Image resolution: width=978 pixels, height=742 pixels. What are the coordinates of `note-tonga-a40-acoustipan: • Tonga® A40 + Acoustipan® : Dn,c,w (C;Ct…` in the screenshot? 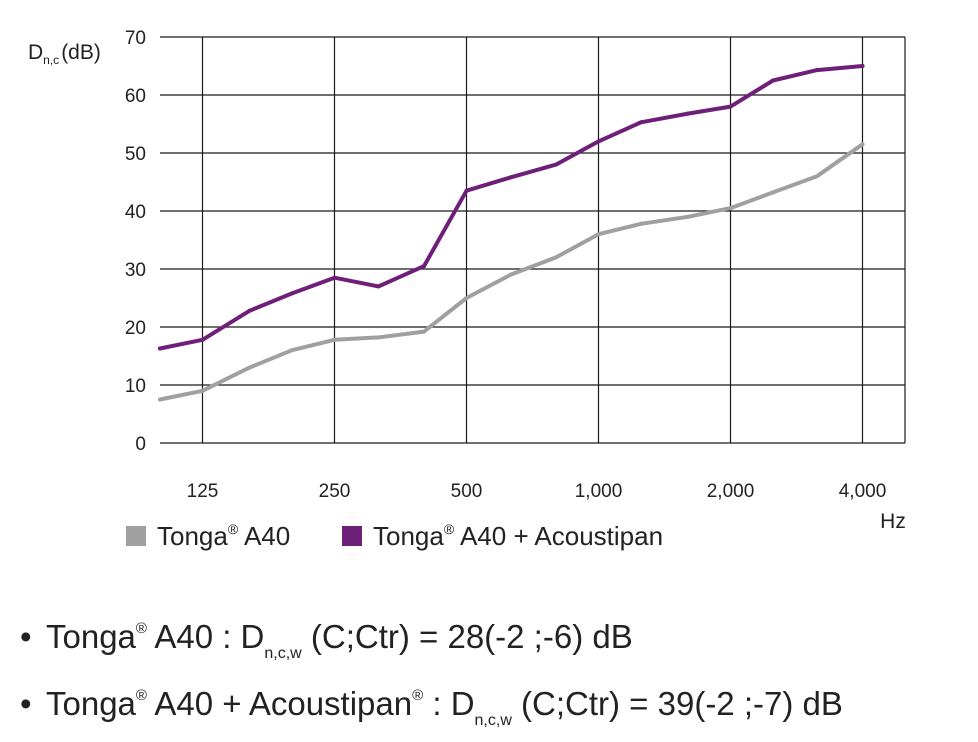 It's located at (431, 707).